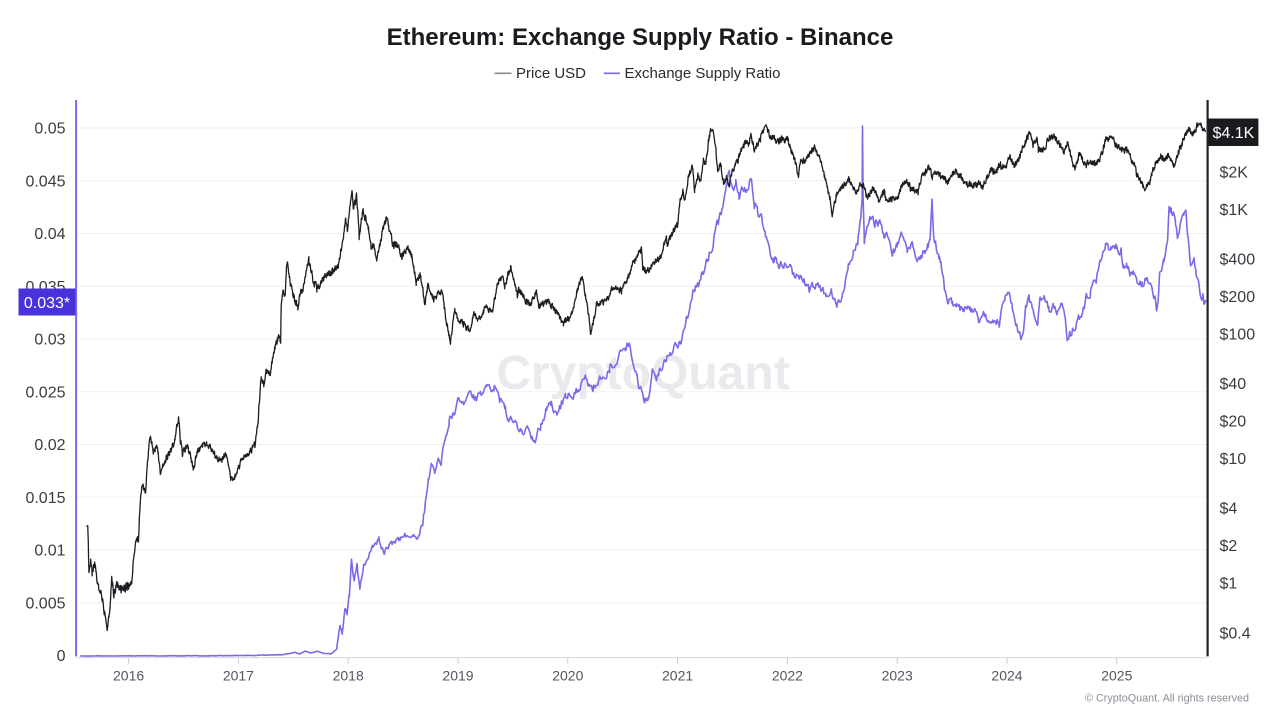 The height and width of the screenshot is (720, 1280). What do you see at coordinates (1233, 459) in the screenshot?
I see `svg-text: $10` at bounding box center [1233, 459].